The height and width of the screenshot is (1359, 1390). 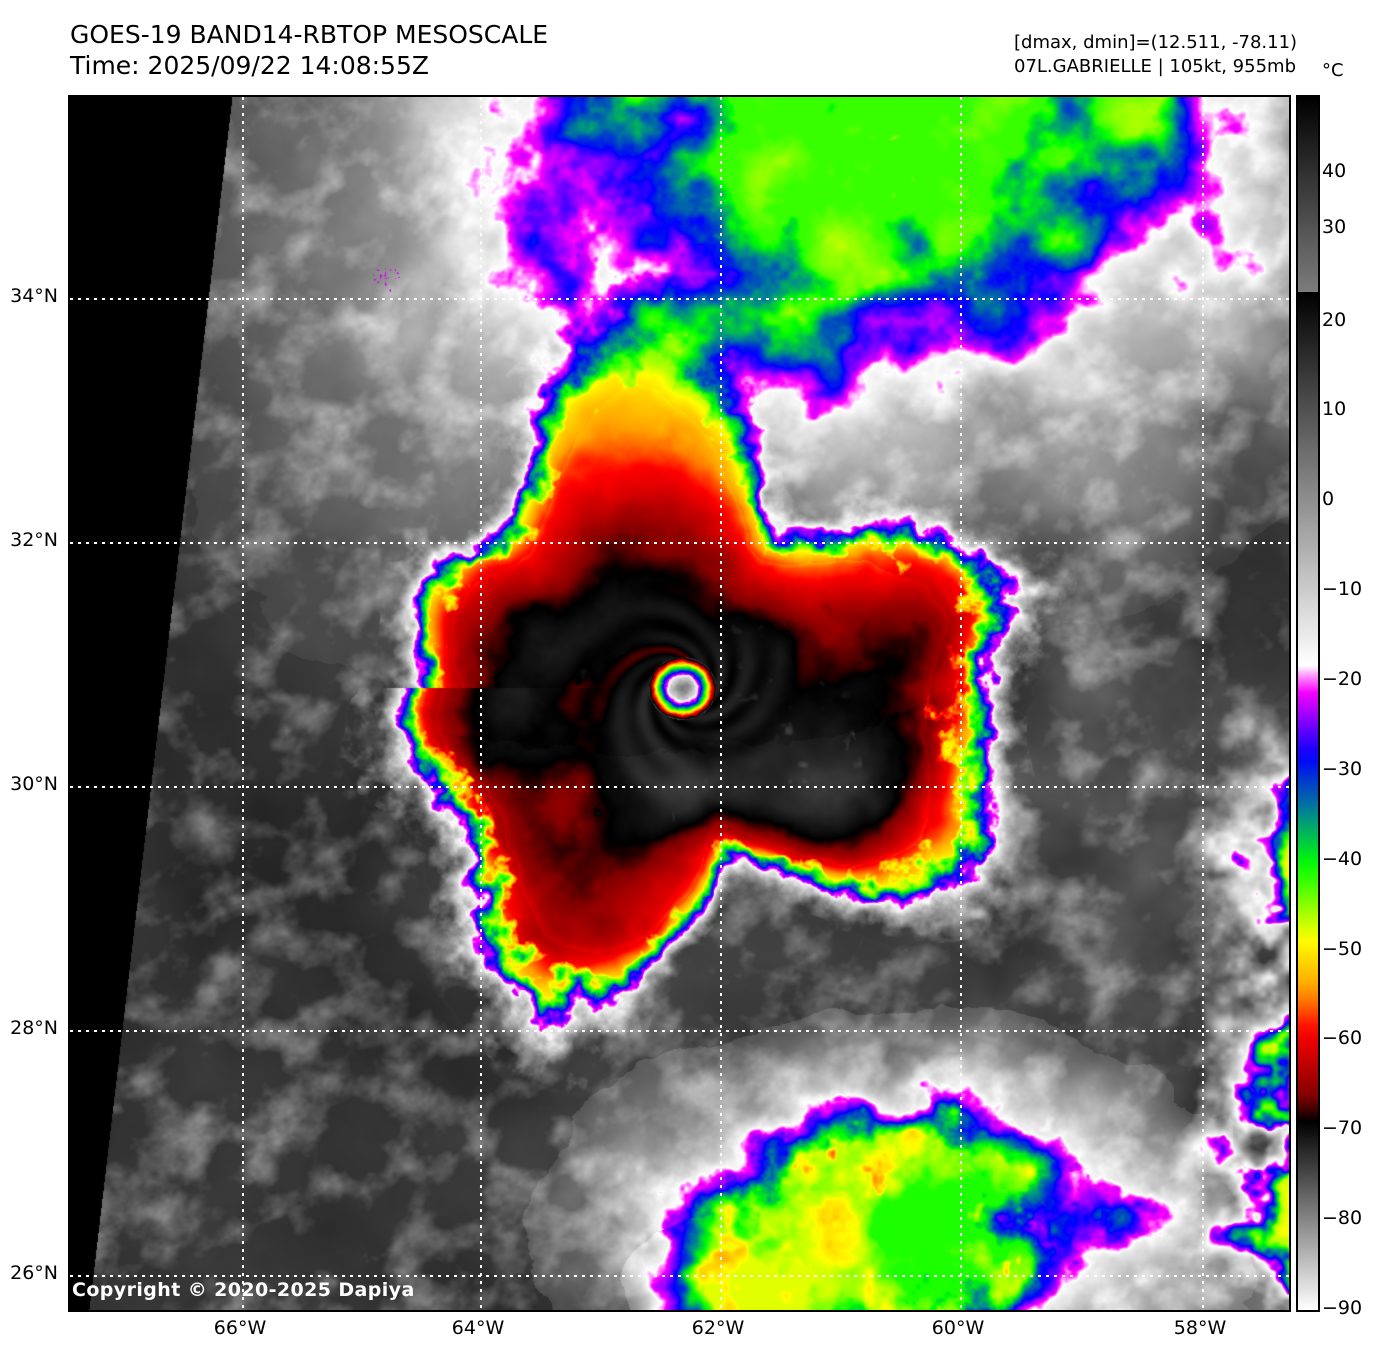 I want to click on colorbar-segment-cold, so click(x=1308, y=1216).